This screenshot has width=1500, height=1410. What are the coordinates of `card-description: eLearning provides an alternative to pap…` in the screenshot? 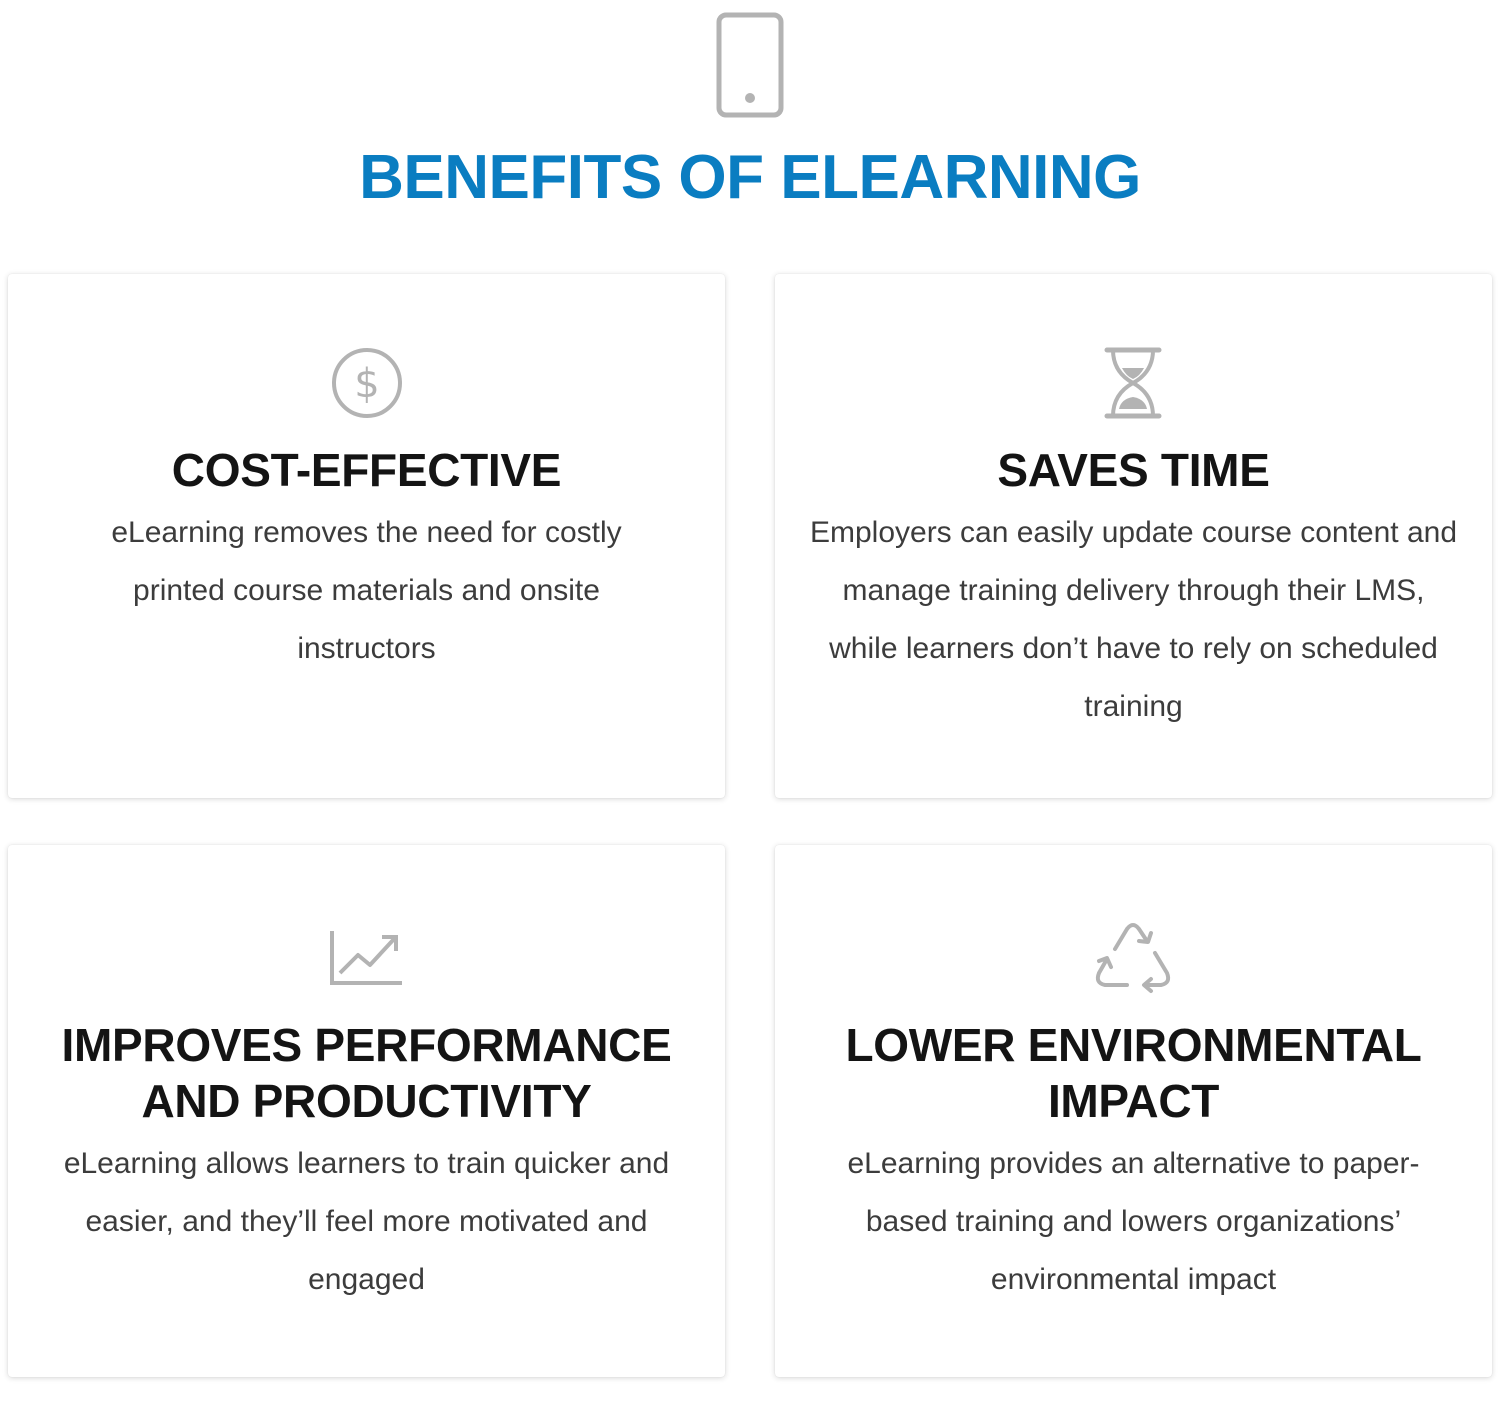 It's located at (1133, 1221).